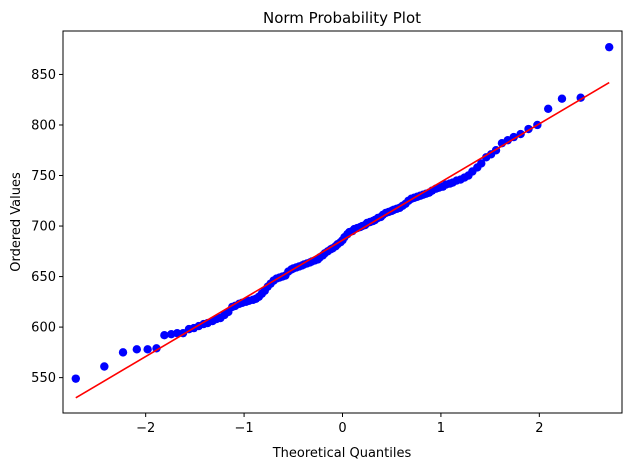 This screenshot has width=630, height=470. I want to click on x-tick-label: −1, so click(243, 428).